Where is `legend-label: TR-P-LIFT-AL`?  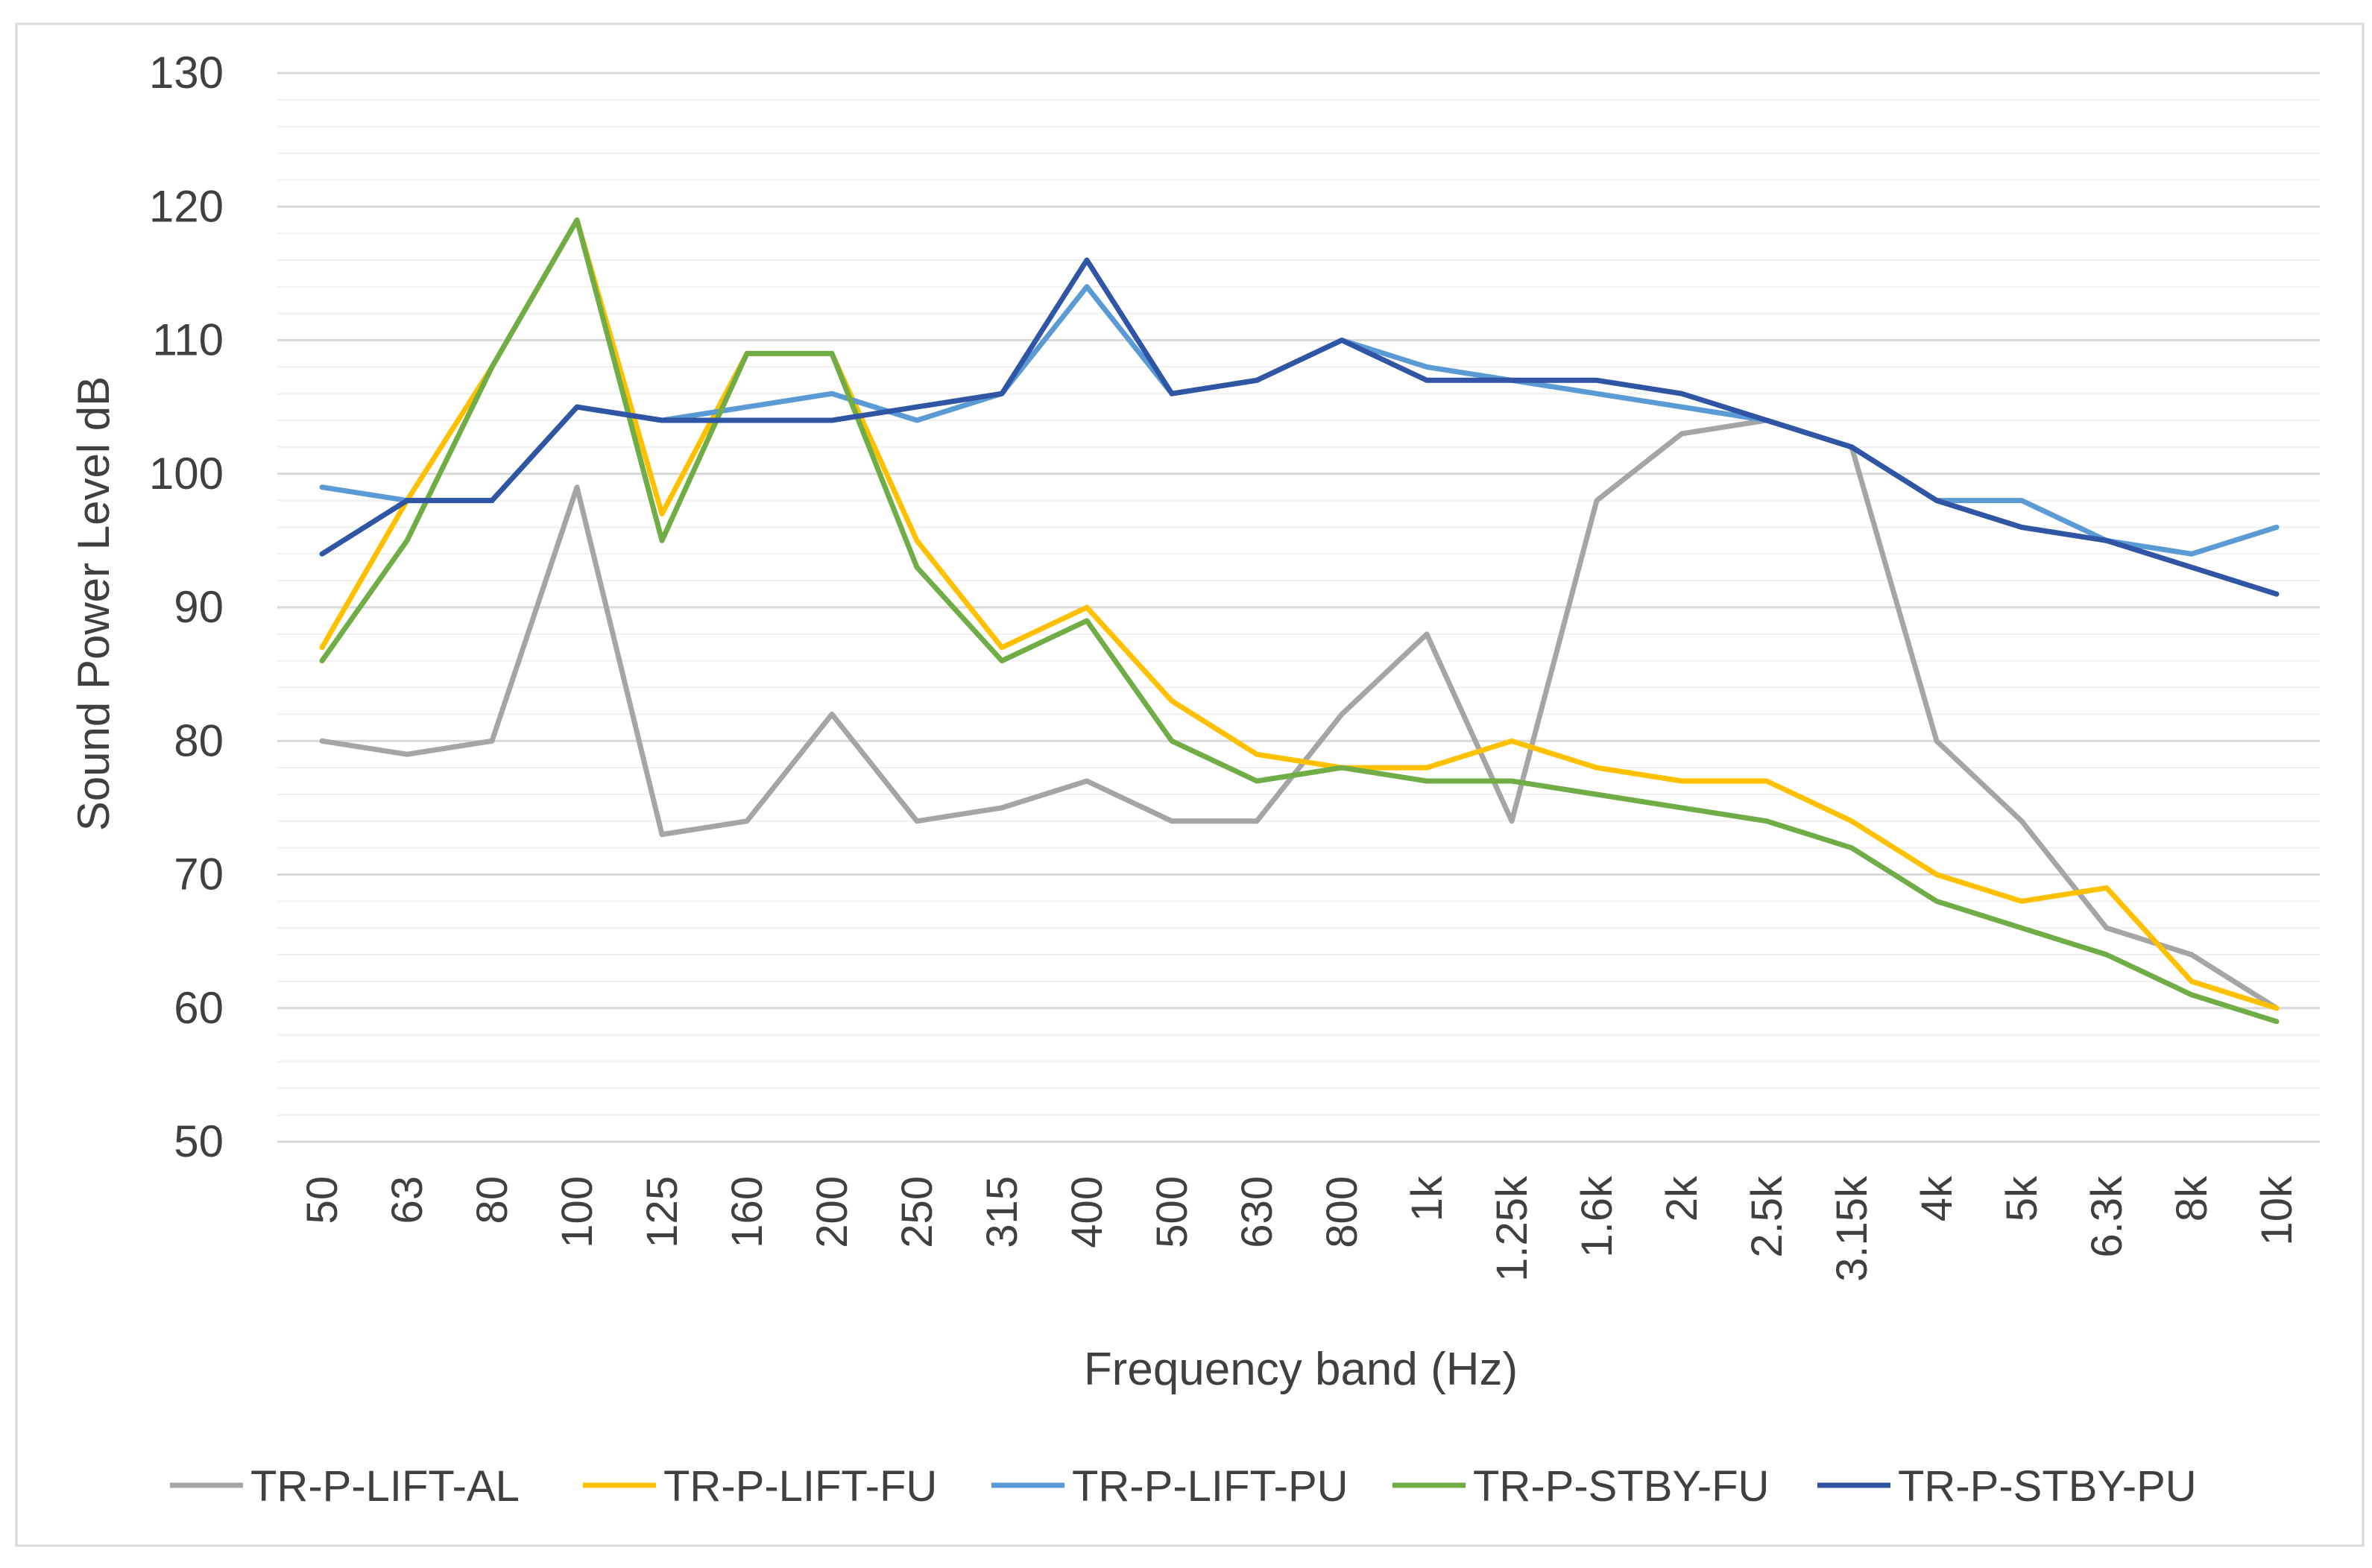 legend-label: TR-P-LIFT-AL is located at coordinates (385, 1486).